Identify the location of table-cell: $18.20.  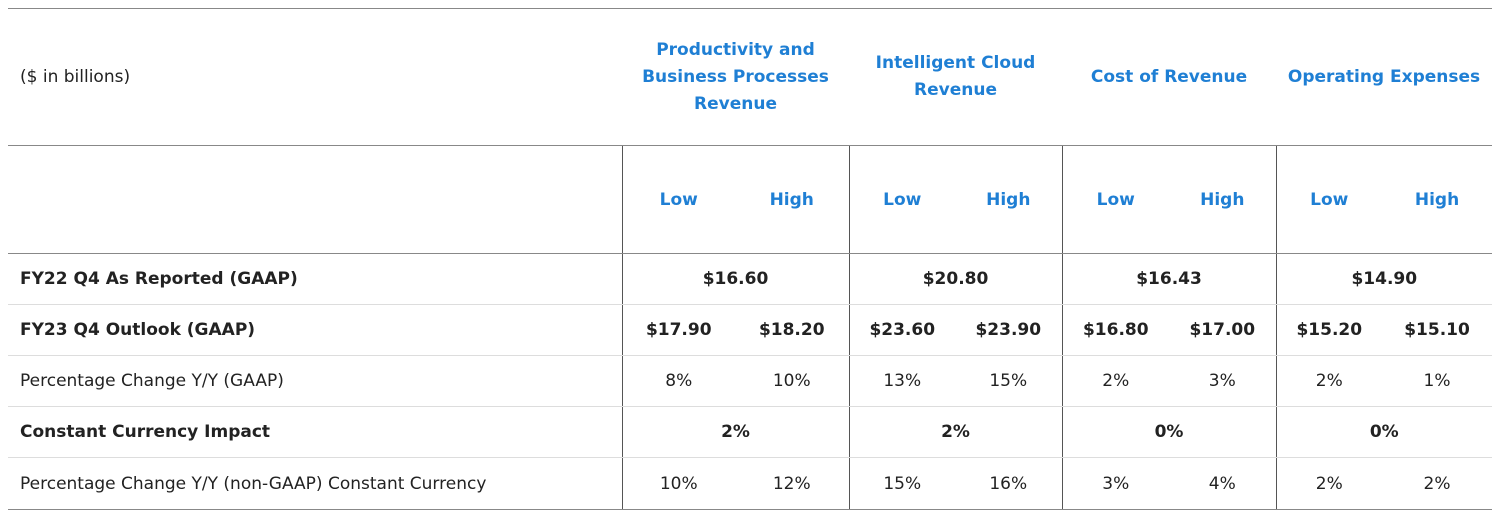
(792, 330).